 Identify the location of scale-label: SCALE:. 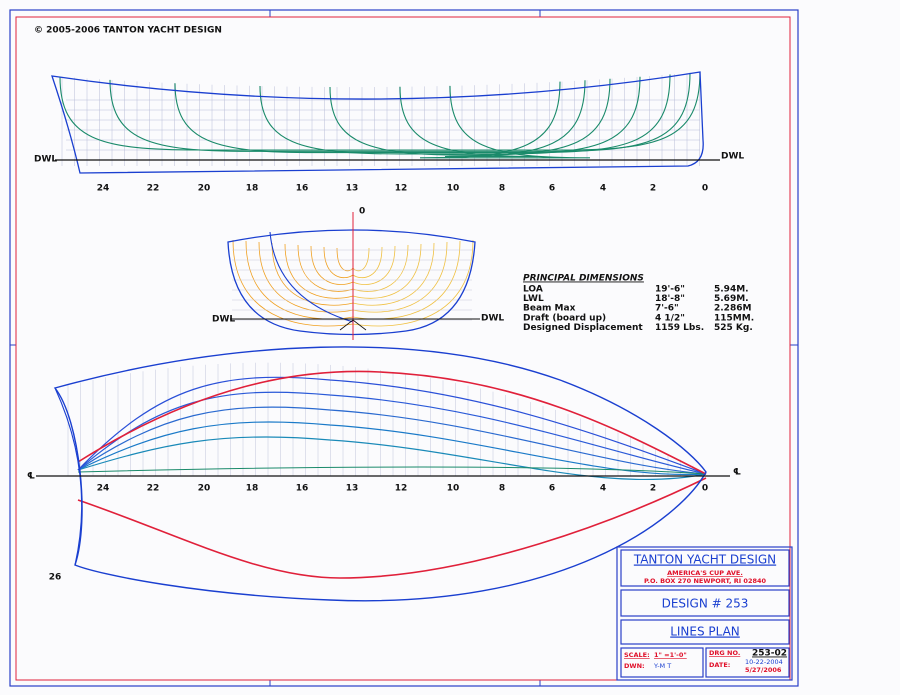
(637, 655).